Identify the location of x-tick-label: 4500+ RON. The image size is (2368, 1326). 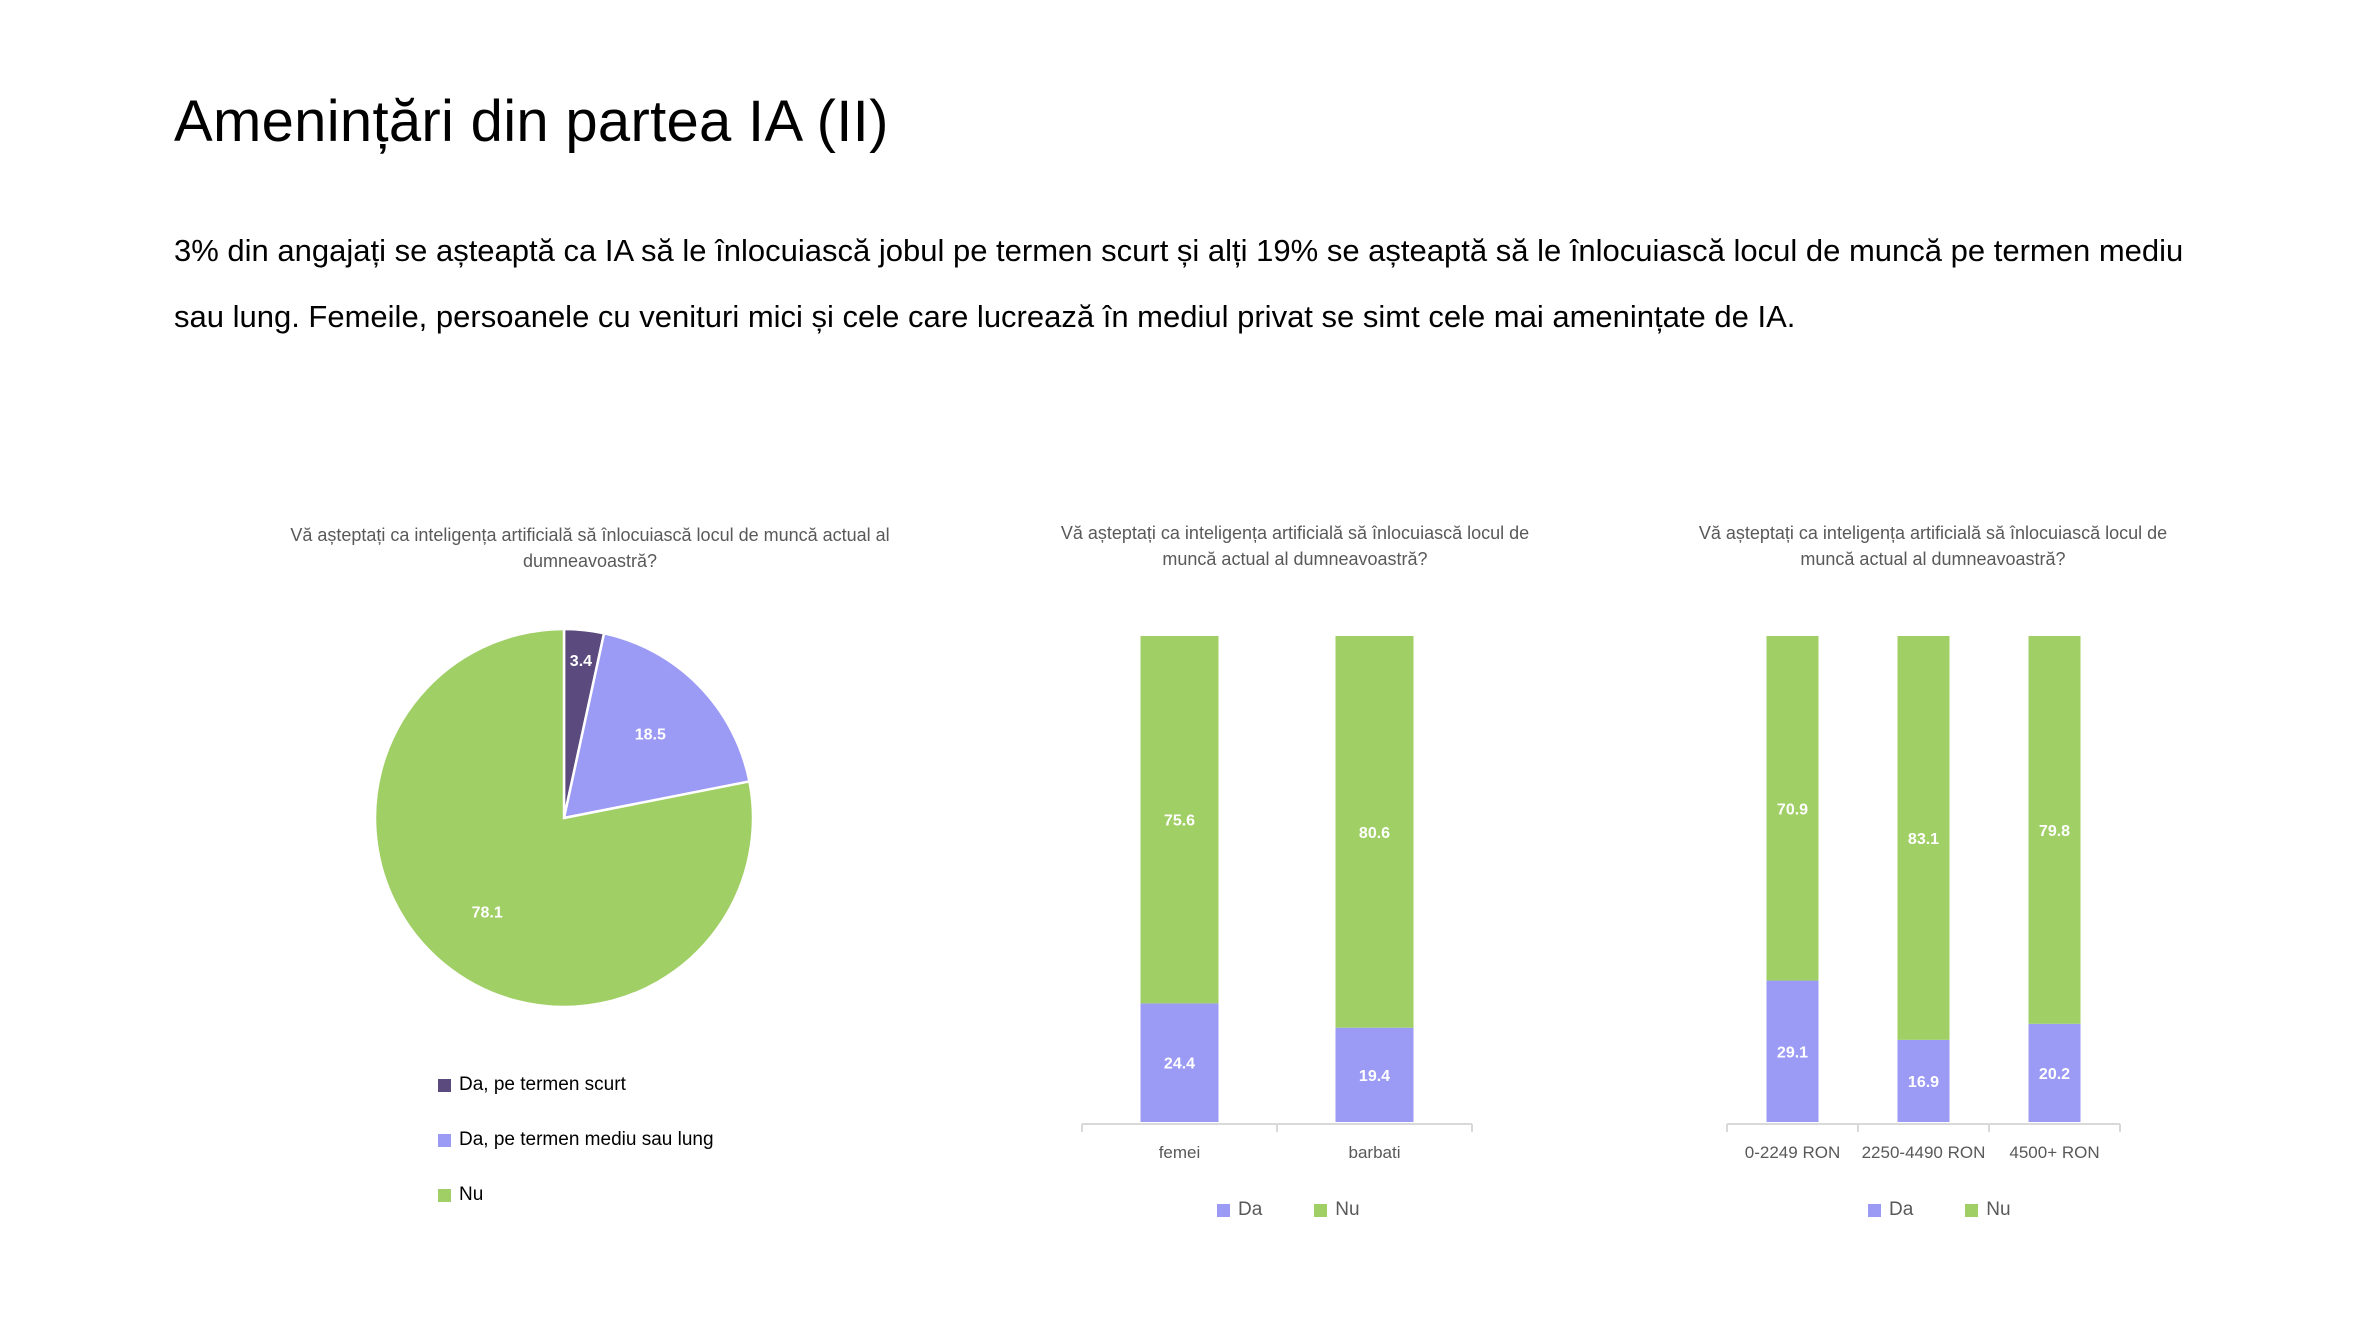
(2054, 1152).